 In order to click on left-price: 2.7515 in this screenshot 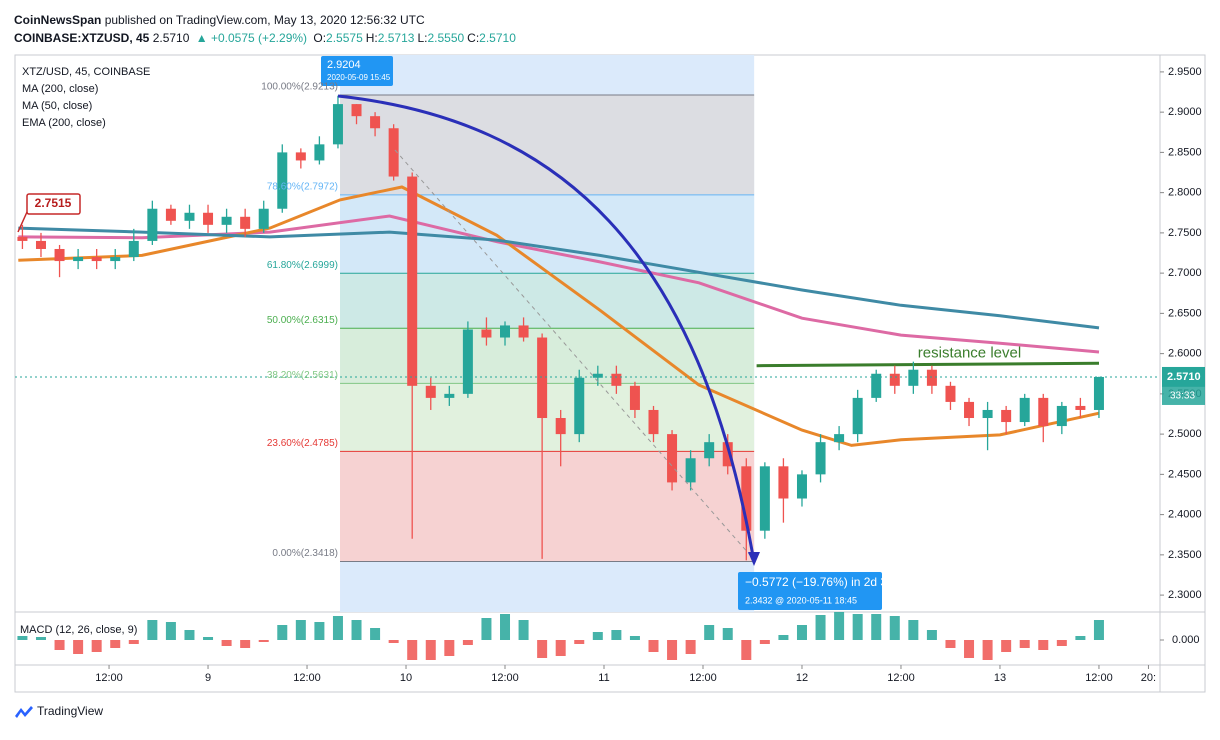, I will do `click(53, 203)`.